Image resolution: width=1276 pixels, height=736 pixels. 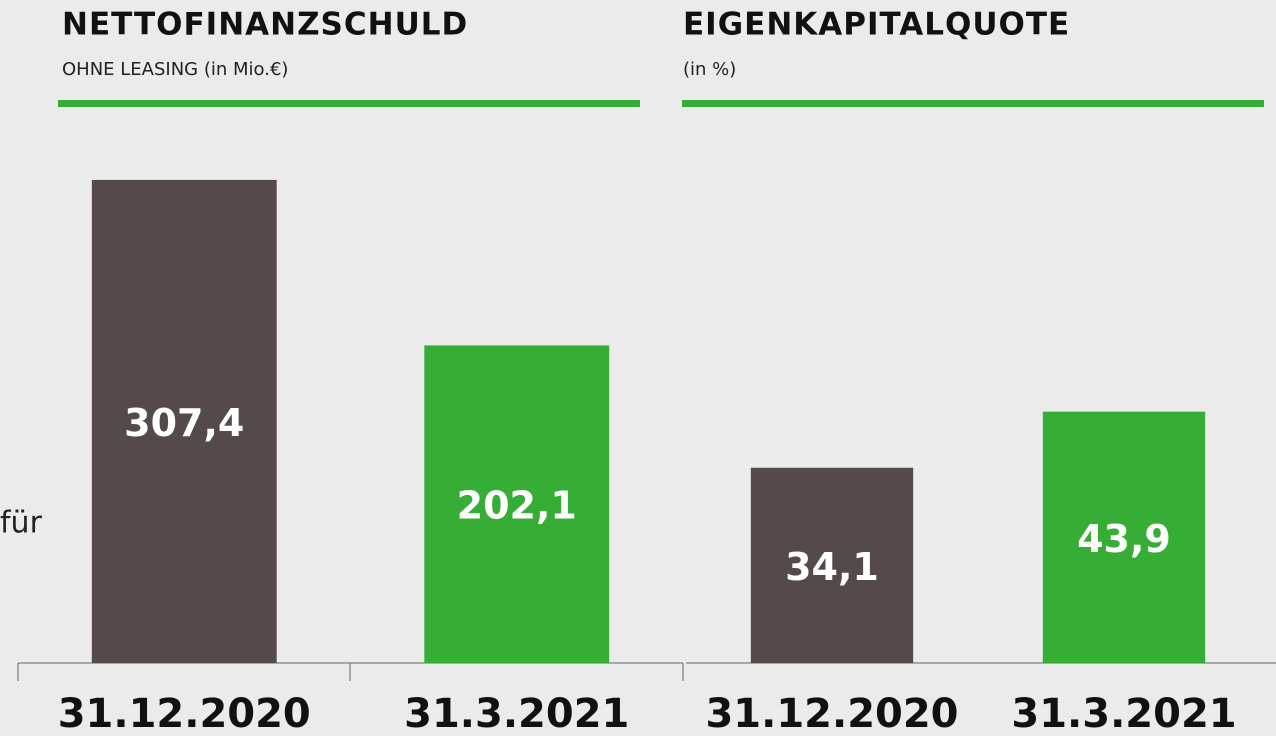 I want to click on chart-subtitle: (in %), so click(x=709, y=69).